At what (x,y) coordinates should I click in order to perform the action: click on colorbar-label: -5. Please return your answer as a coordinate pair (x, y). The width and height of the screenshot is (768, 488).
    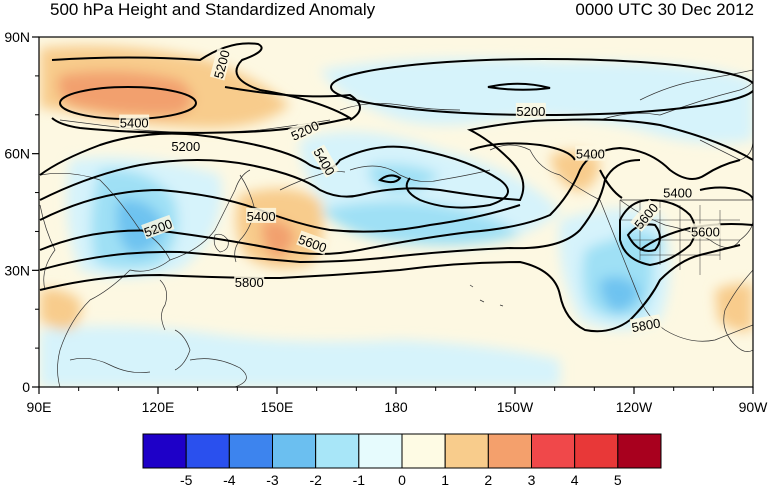
    Looking at the image, I should click on (186, 480).